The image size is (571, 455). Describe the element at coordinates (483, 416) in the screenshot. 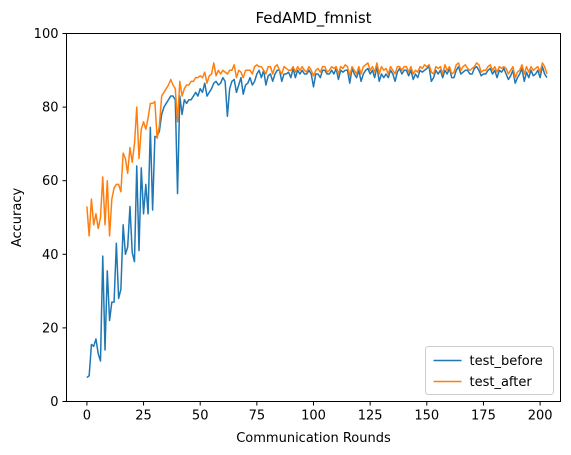

I see `x-tick-label: 175` at that location.